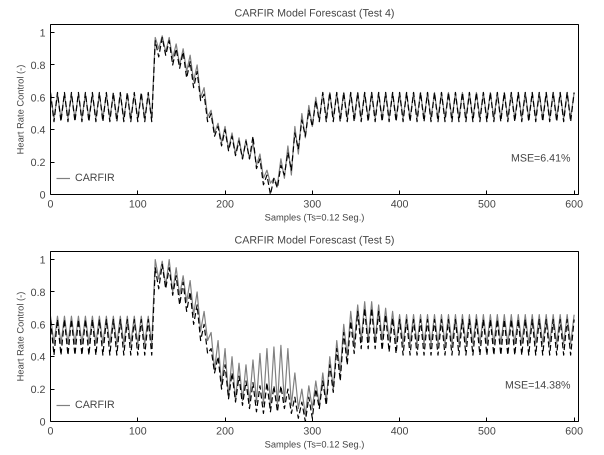  Describe the element at coordinates (538, 386) in the screenshot. I see `annotation: MSE=14.38%` at that location.